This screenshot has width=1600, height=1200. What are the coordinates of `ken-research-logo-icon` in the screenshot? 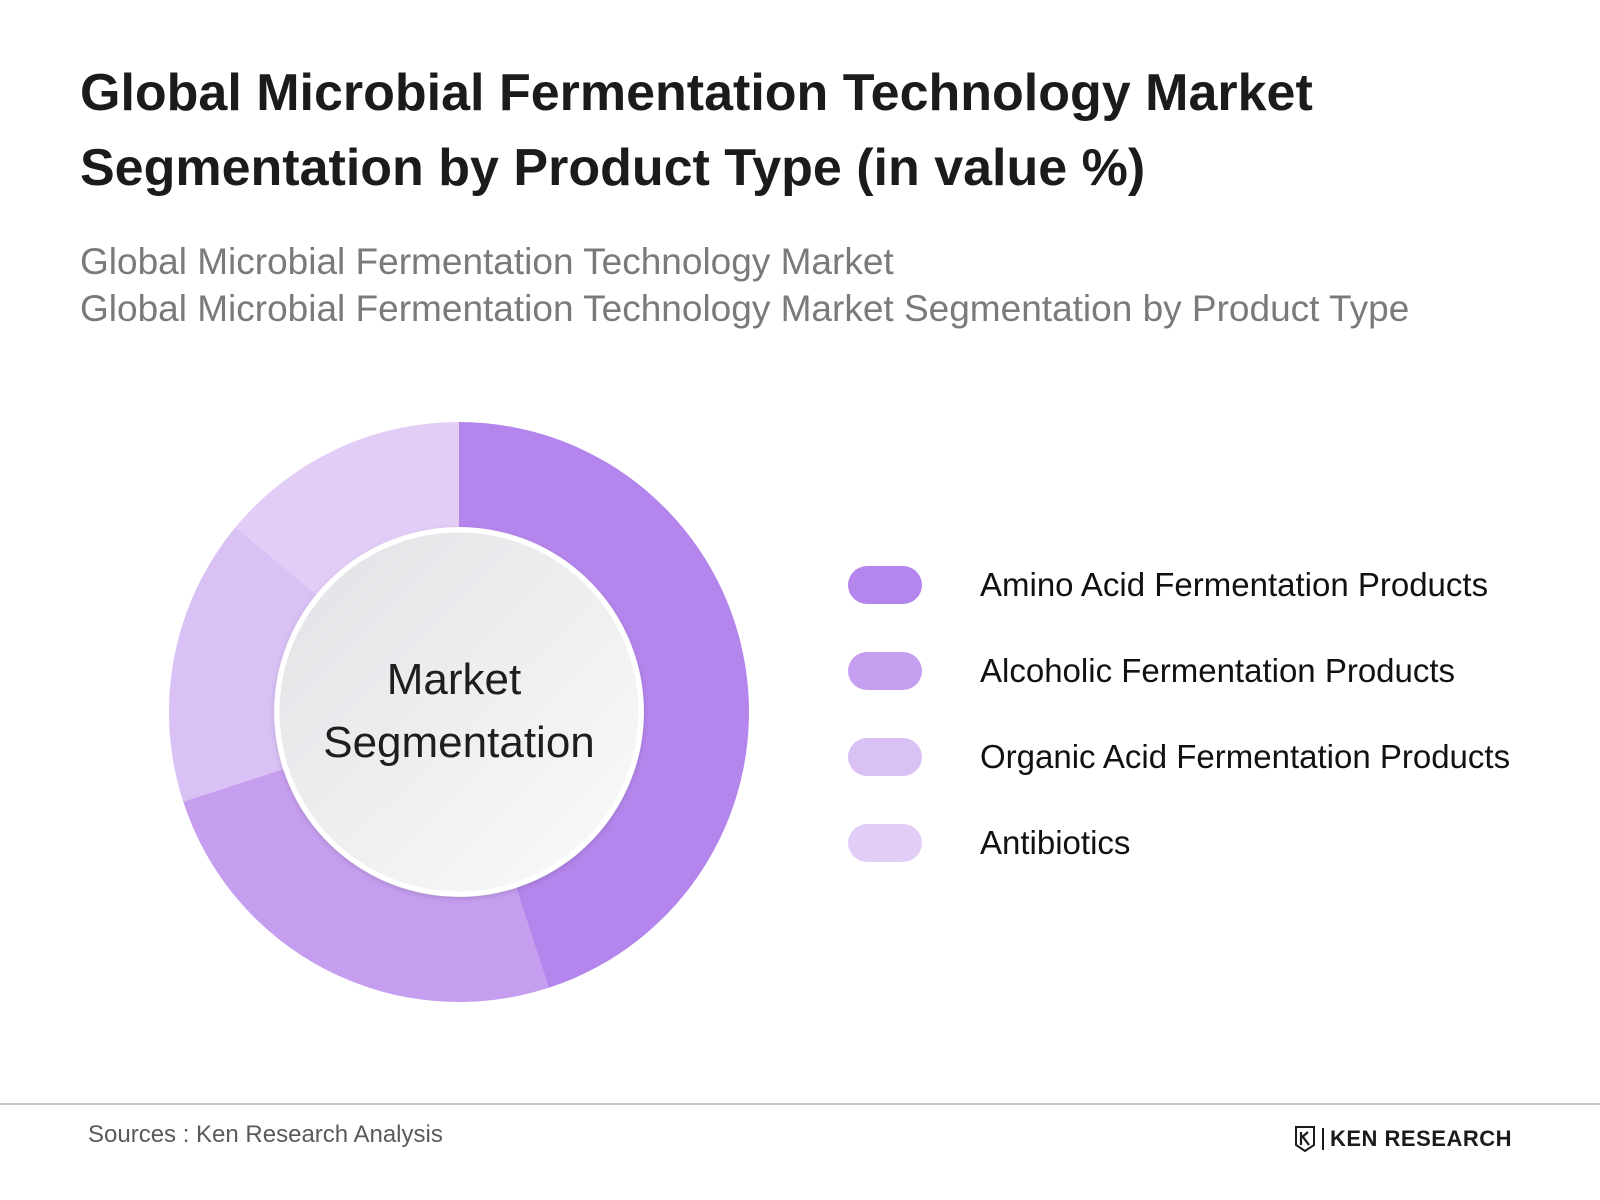 It's located at (1304, 1139).